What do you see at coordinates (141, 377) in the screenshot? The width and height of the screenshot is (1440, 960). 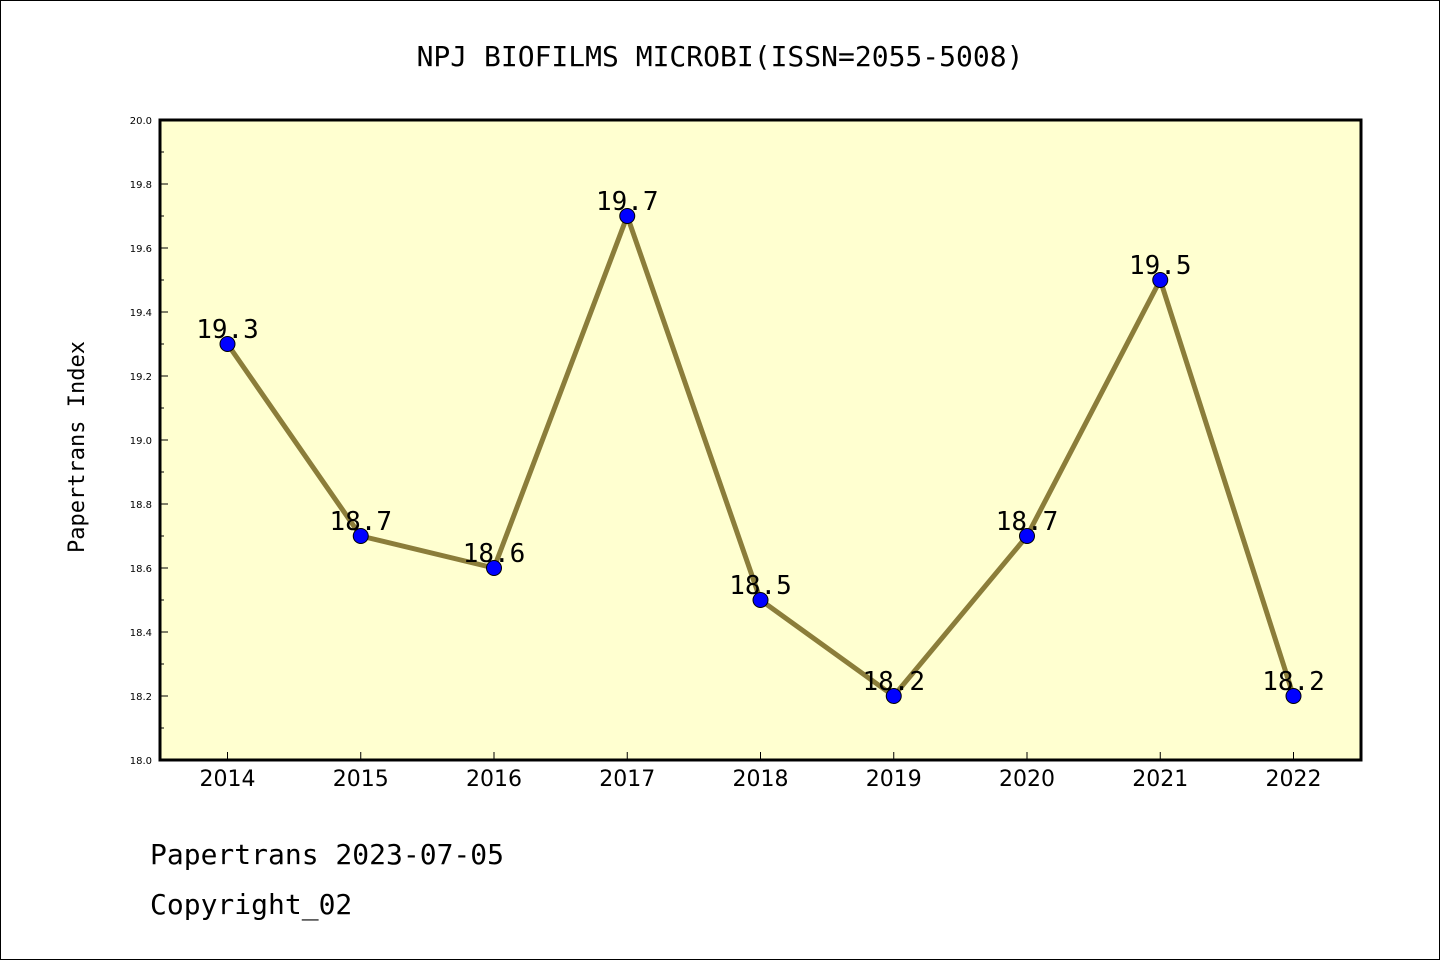 I see `y-tick-label: 19.2` at bounding box center [141, 377].